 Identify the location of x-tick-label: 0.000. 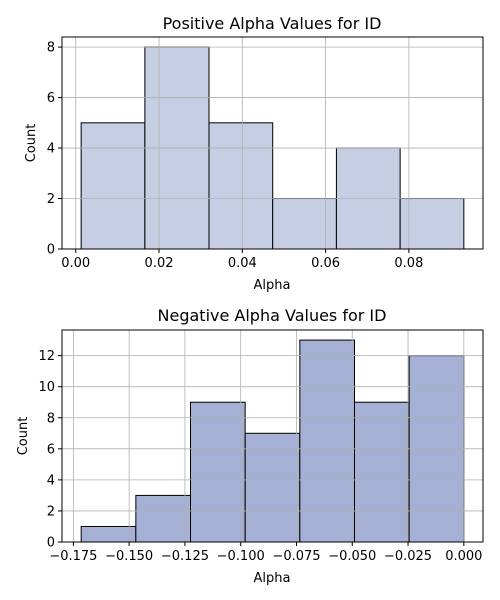
(463, 556).